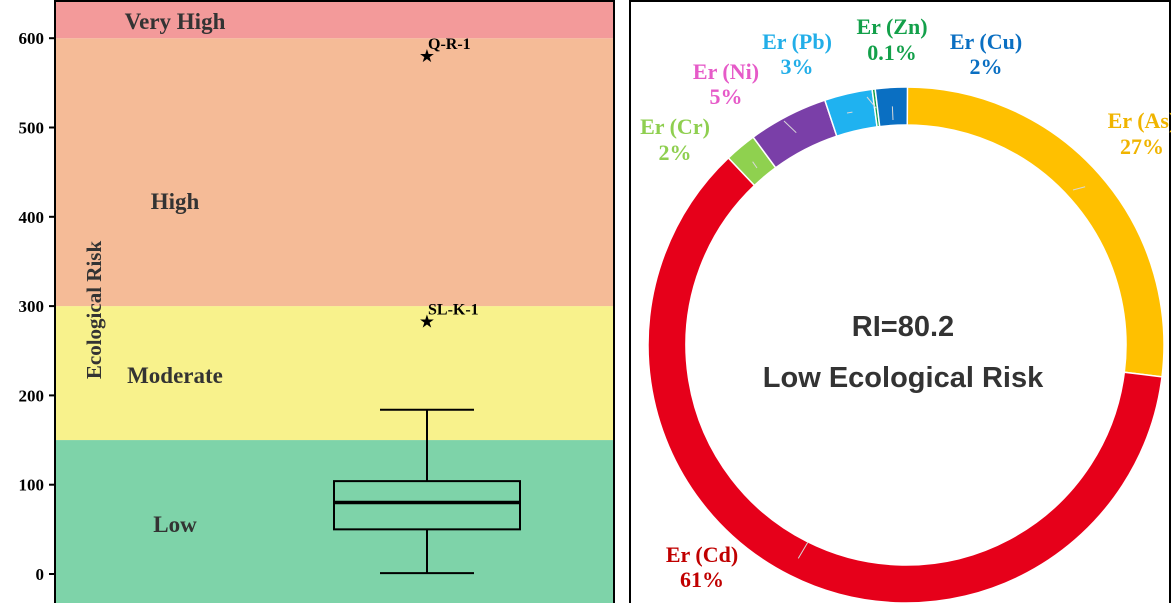 Image resolution: width=1171 pixels, height=603 pixels. I want to click on y-tick-label: 500, so click(32, 128).